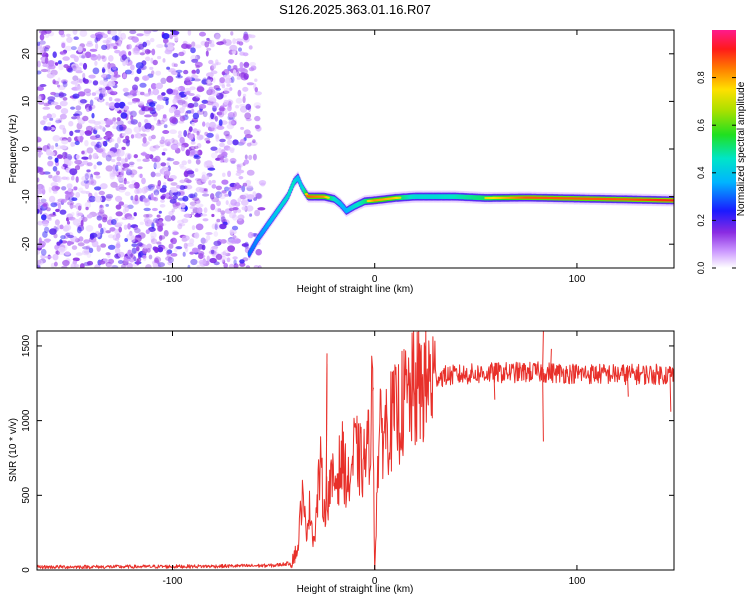 The image size is (750, 600). What do you see at coordinates (26, 101) in the screenshot?
I see `y-tick-label: 10` at bounding box center [26, 101].